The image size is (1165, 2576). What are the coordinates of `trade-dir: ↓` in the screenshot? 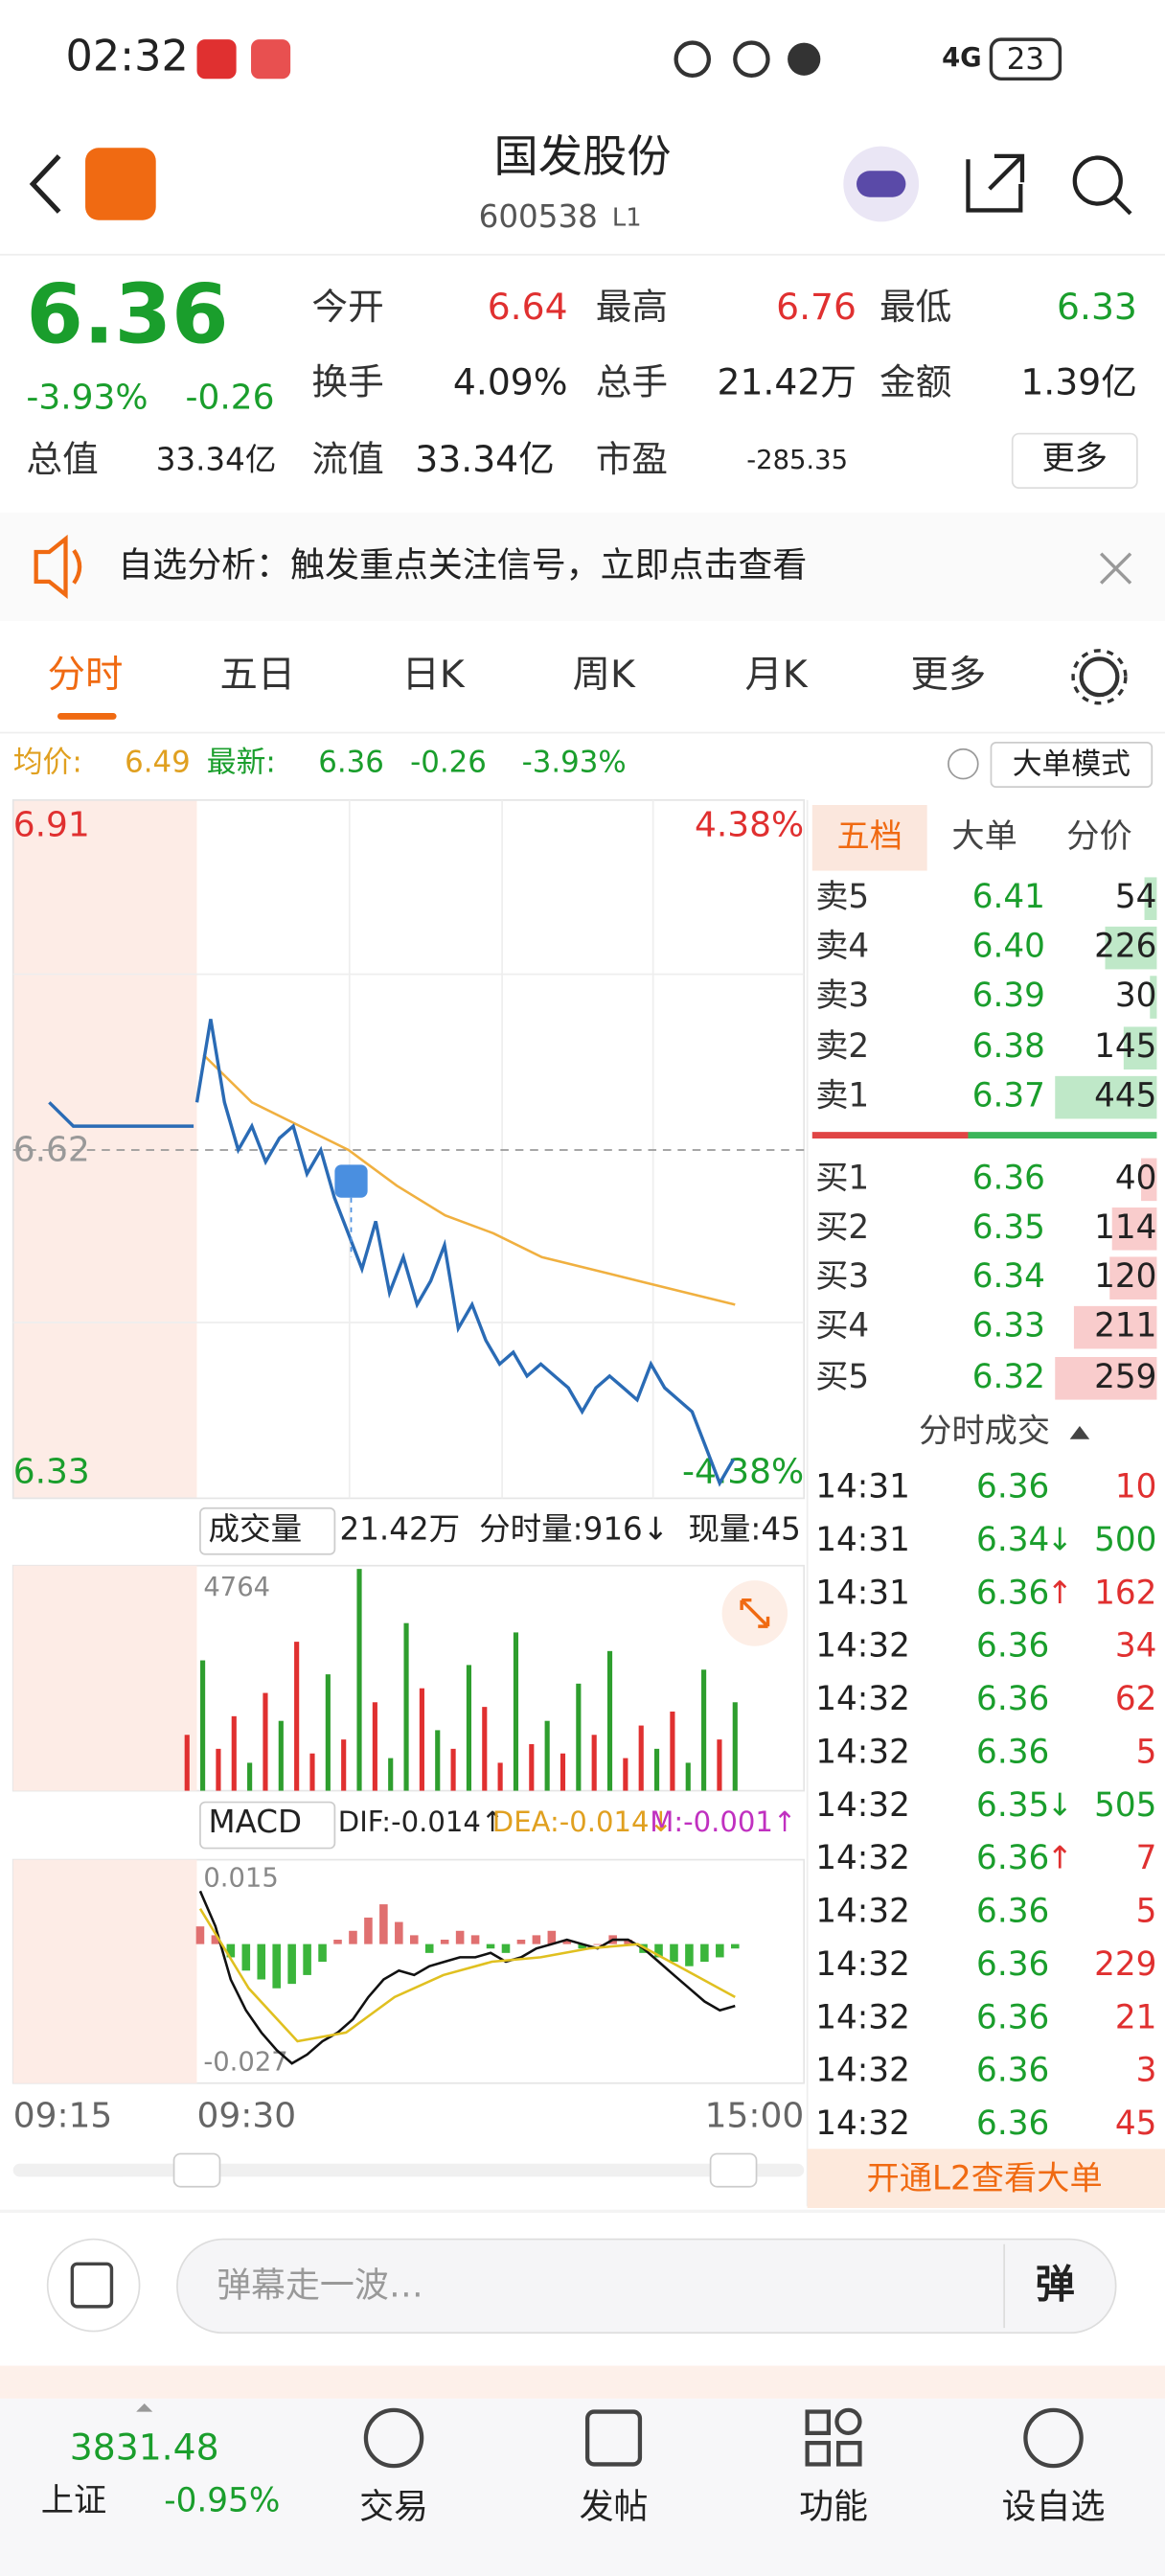 It's located at (1060, 1540).